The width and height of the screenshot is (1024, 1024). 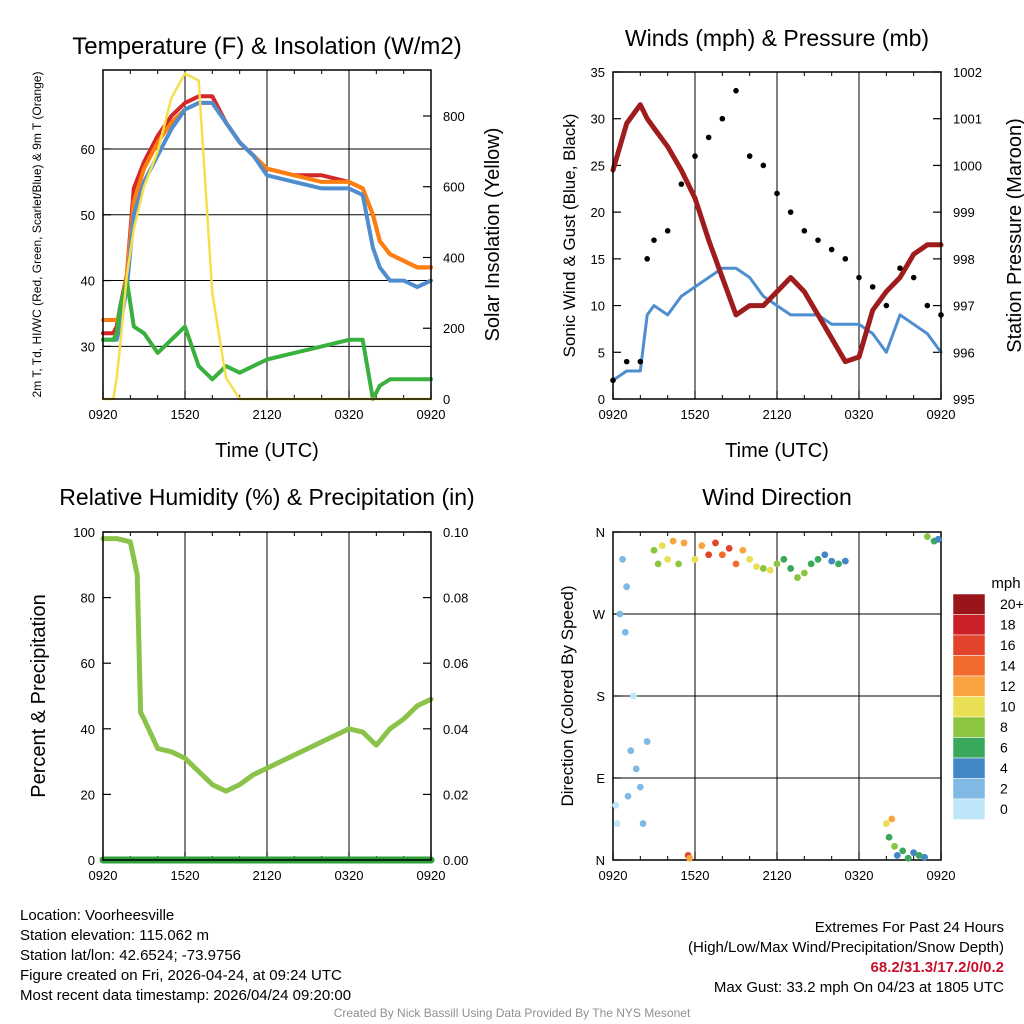 I want to click on y-right-tick-label: 1002, so click(x=967, y=72).